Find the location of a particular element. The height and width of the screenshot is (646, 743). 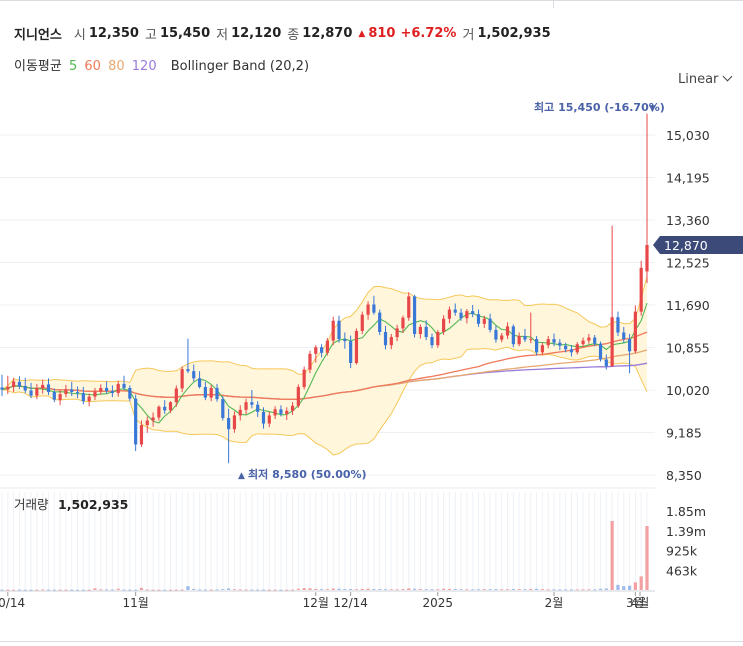

top-border is located at coordinates (371, 0).